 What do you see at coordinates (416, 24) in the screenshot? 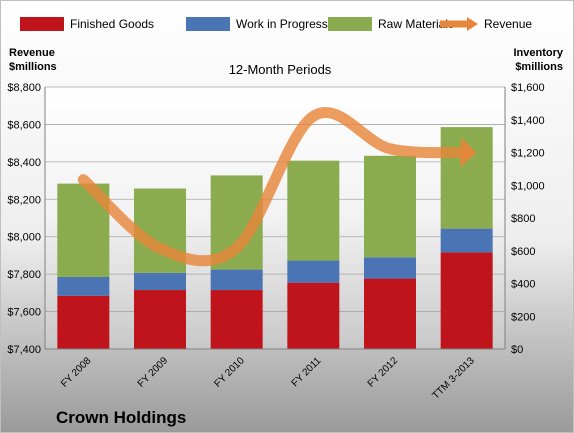
I see `legend-label: Raw Materials` at bounding box center [416, 24].